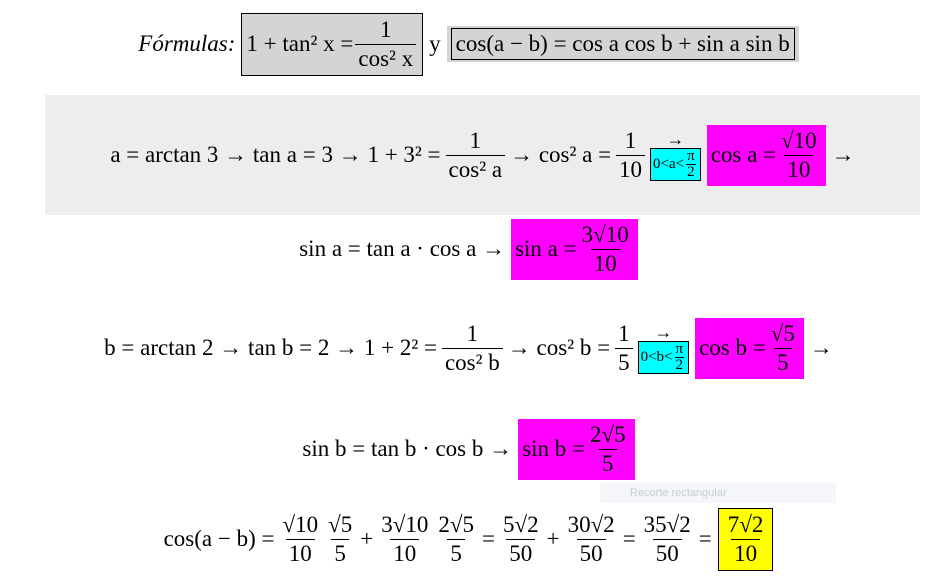  What do you see at coordinates (402, 248) in the screenshot?
I see `math-text: sin a = tan a · cos a →` at bounding box center [402, 248].